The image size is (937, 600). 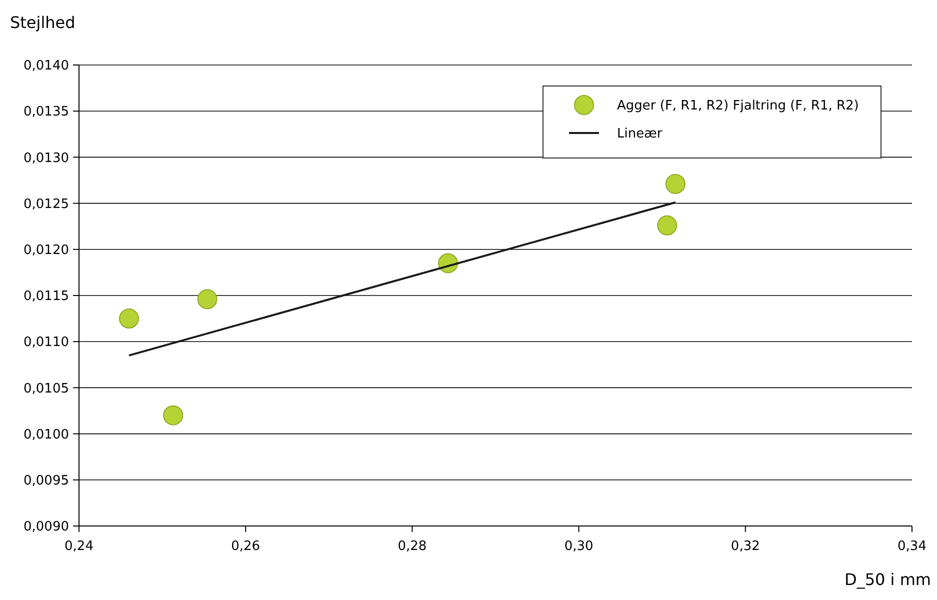 I want to click on y-tick-label: 0,0095, so click(x=46, y=480).